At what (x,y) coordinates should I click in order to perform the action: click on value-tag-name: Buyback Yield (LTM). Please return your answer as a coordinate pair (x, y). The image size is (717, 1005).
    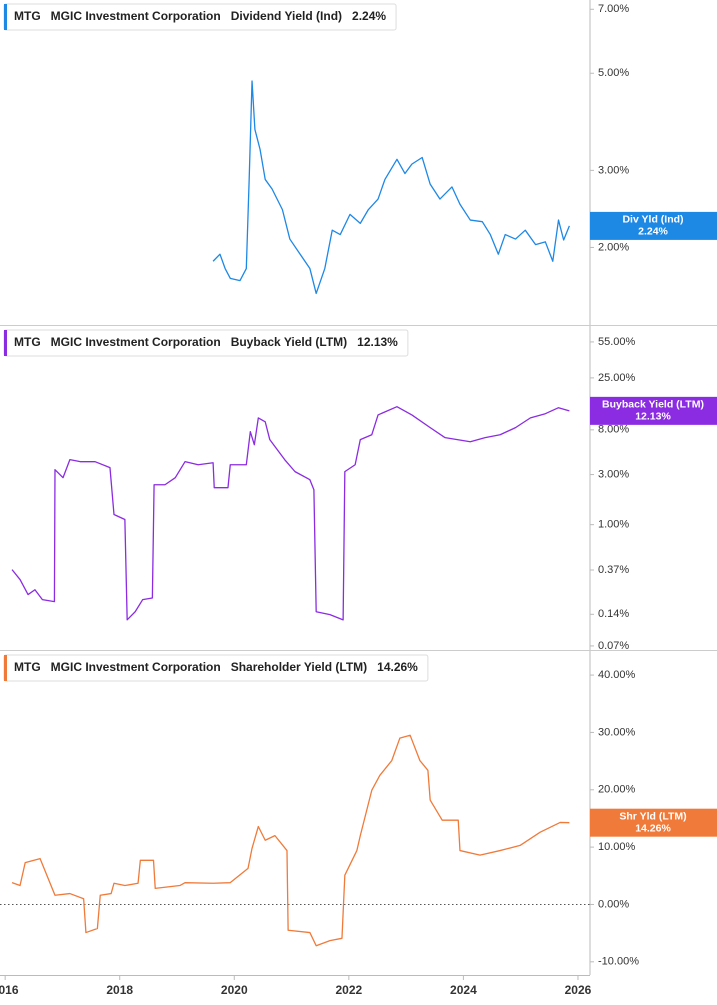
    Looking at the image, I should click on (653, 405).